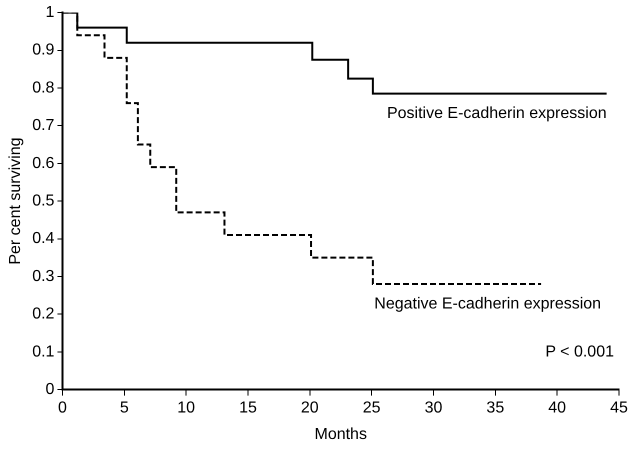 The height and width of the screenshot is (450, 631). I want to click on y-tick-label: 0.9, so click(43, 50).